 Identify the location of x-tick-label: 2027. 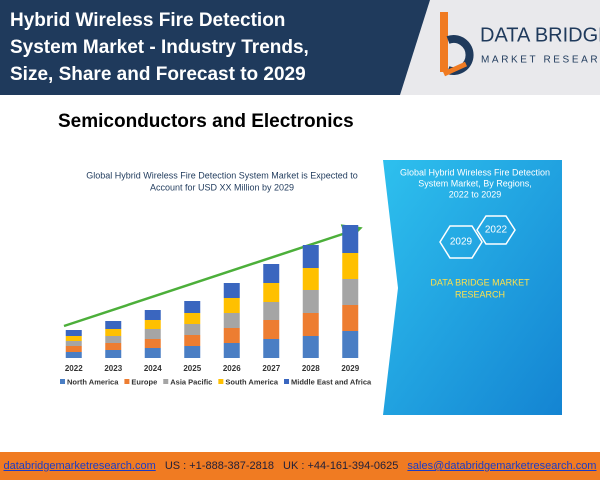
(271, 368).